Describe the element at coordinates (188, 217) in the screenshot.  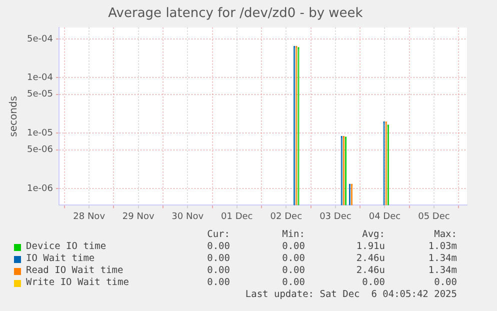
I see `x-tick-label: 30 Nov` at that location.